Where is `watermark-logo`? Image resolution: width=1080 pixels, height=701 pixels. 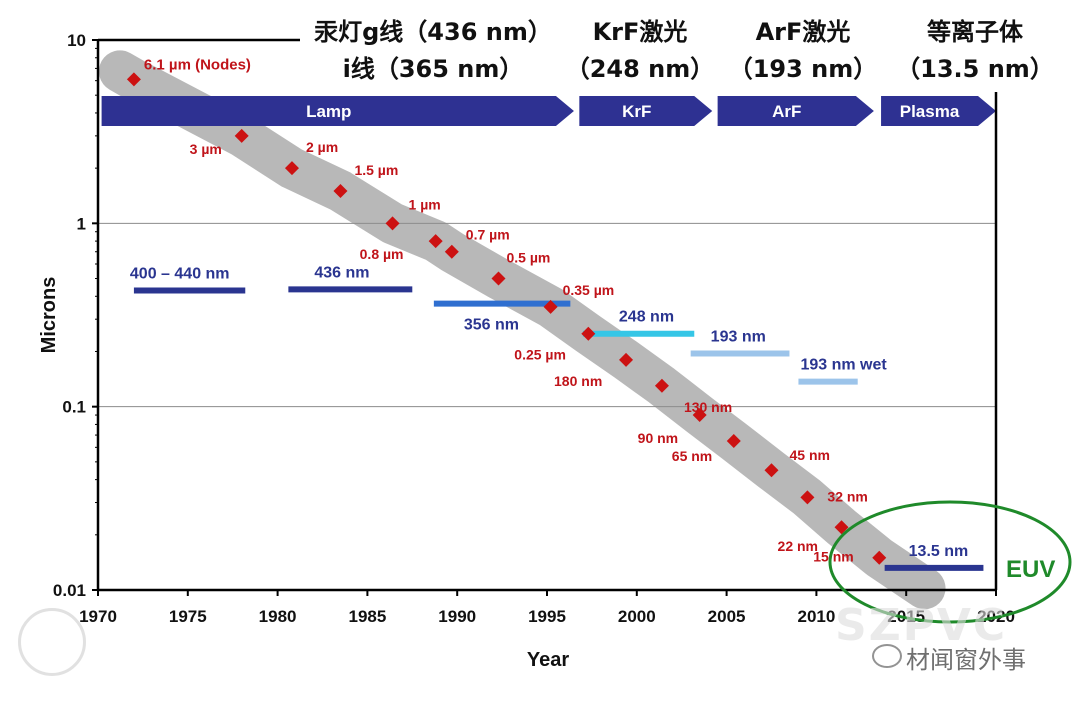 watermark-logo is located at coordinates (52, 642).